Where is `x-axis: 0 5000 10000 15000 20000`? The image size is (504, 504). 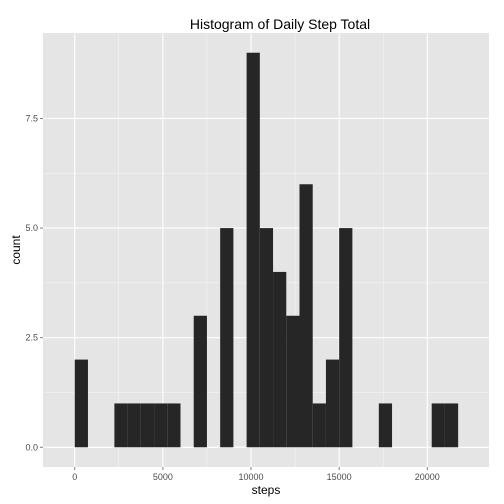
x-axis: 0 5000 10000 15000 20000 is located at coordinates (256, 474).